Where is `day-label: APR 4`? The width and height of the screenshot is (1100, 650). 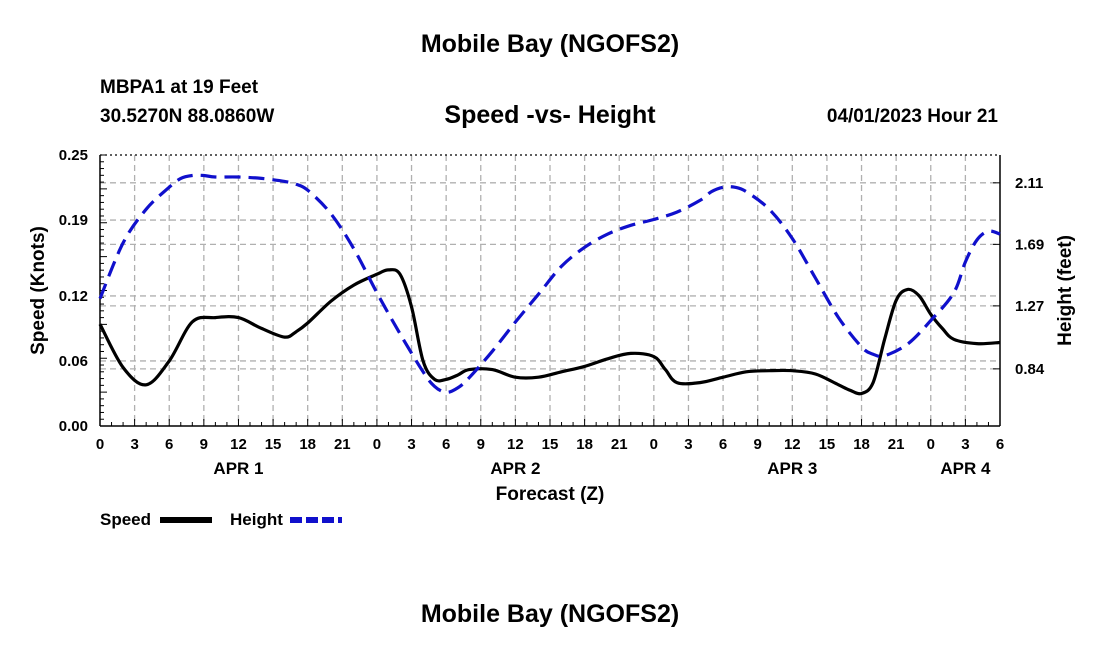 day-label: APR 4 is located at coordinates (965, 468).